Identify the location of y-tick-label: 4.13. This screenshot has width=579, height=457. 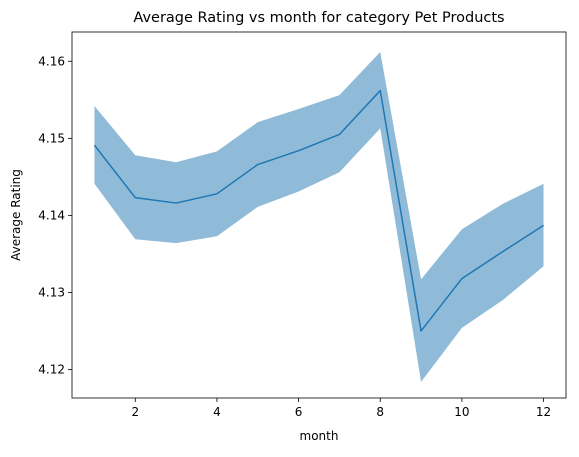
(51, 293).